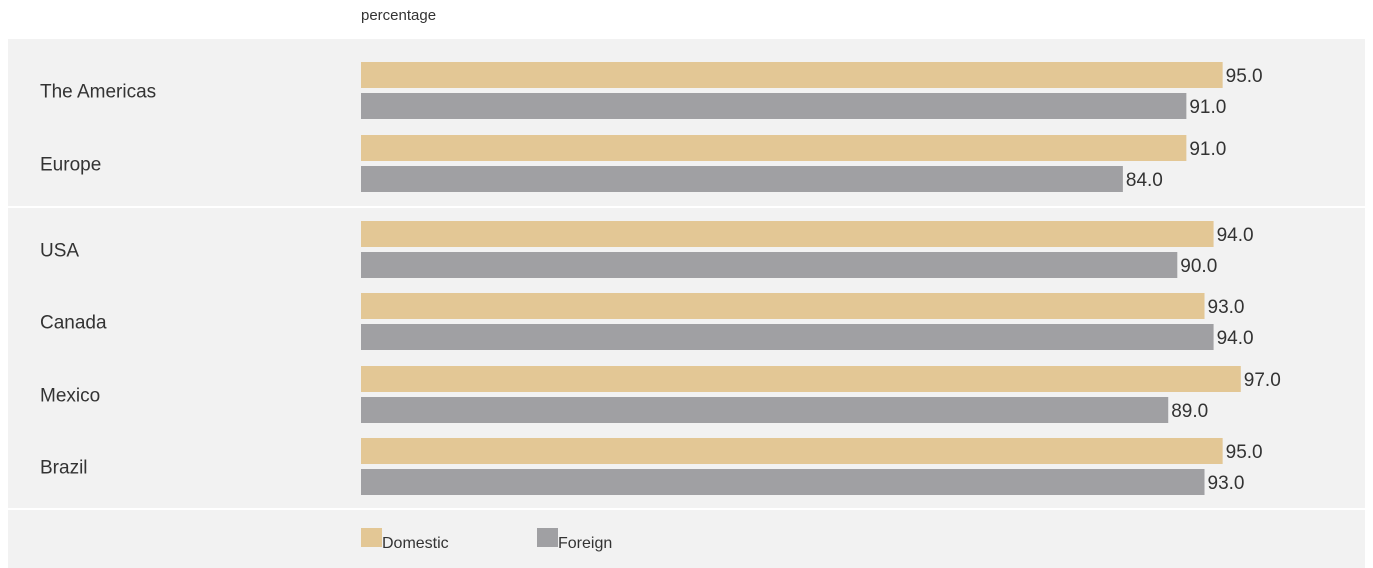 The width and height of the screenshot is (1373, 568). Describe the element at coordinates (98, 280) in the screenshot. I see `category-labels: The Americas Europe USA Canada Mexico Brazil` at that location.